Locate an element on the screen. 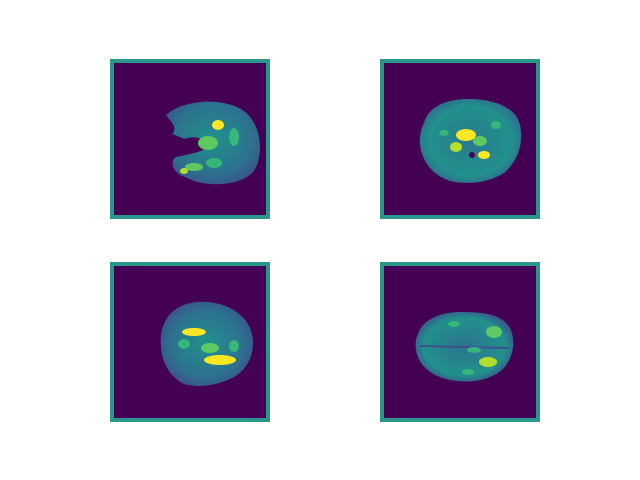 Image resolution: width=640 pixels, height=480 pixels. dark-spot is located at coordinates (472, 155).